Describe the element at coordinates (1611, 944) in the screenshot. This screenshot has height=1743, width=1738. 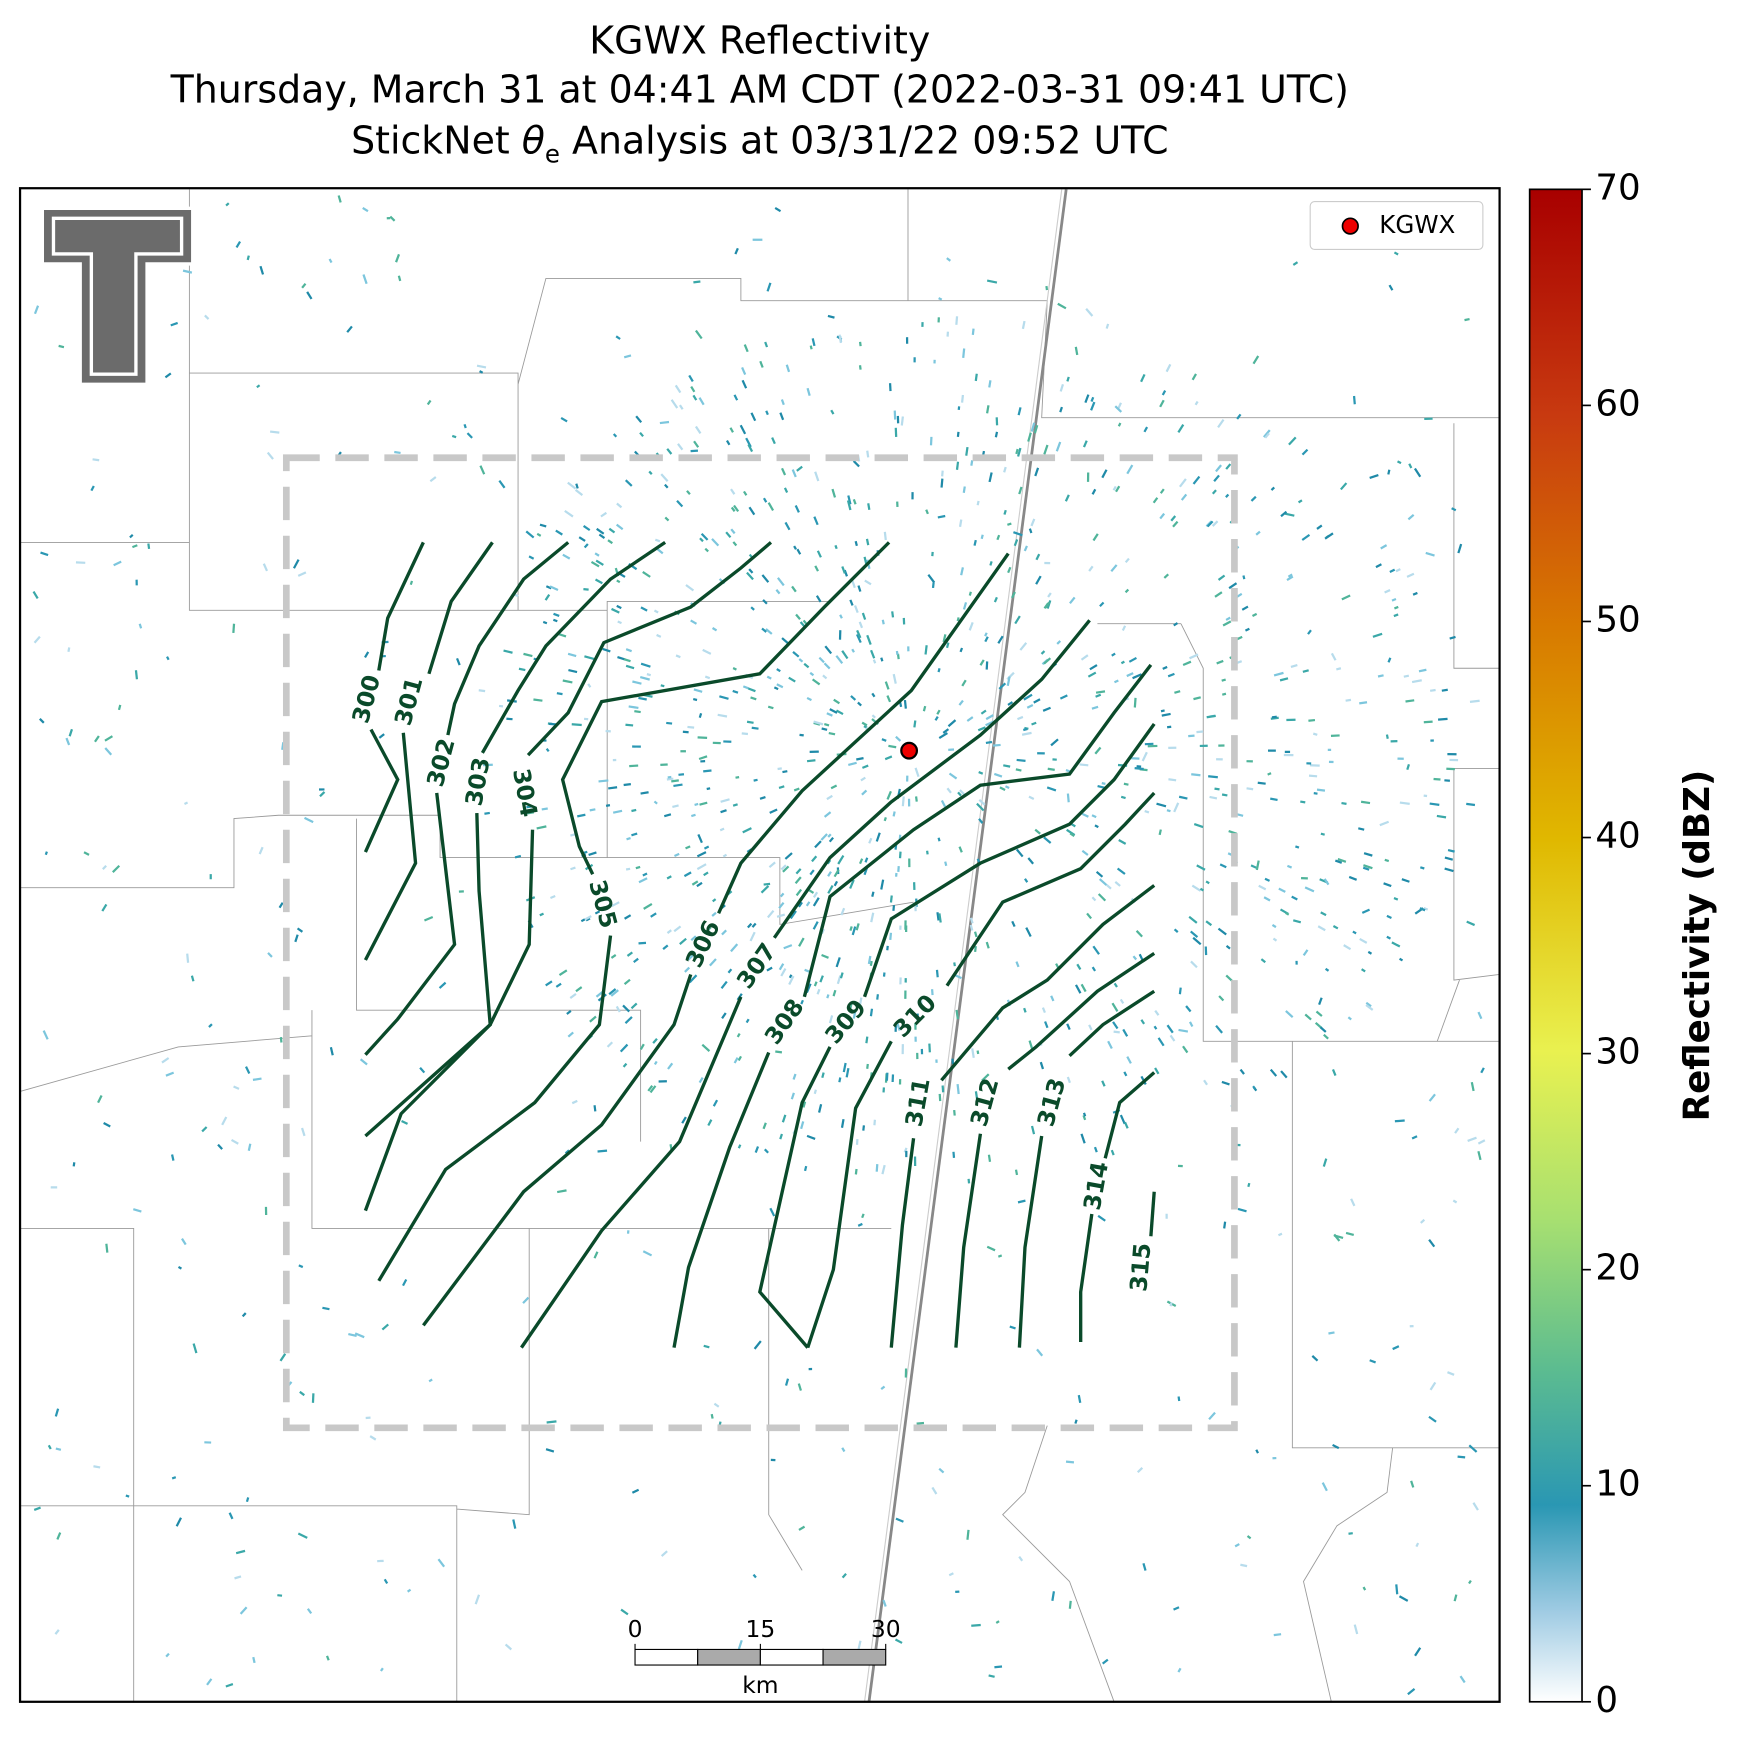
I see `colorbar-ticks: 0 10 20 30 40 50 60 70` at that location.